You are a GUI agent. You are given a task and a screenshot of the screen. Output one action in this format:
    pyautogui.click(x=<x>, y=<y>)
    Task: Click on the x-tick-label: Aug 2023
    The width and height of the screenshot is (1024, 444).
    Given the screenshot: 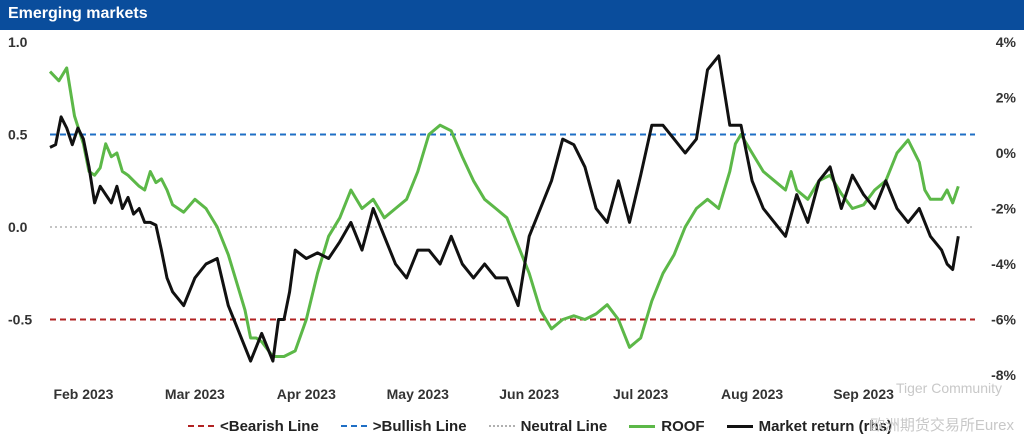 What is the action you would take?
    pyautogui.click(x=752, y=394)
    